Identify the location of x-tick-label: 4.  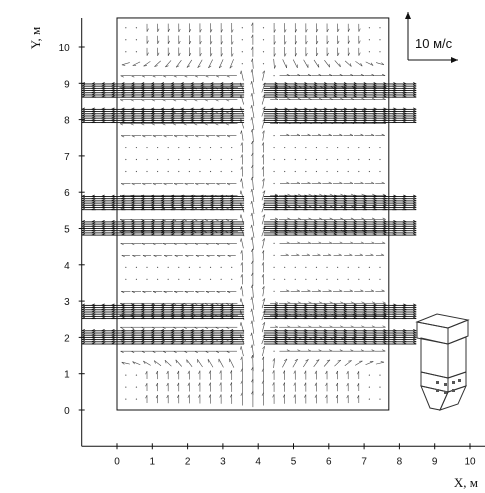
(258, 461).